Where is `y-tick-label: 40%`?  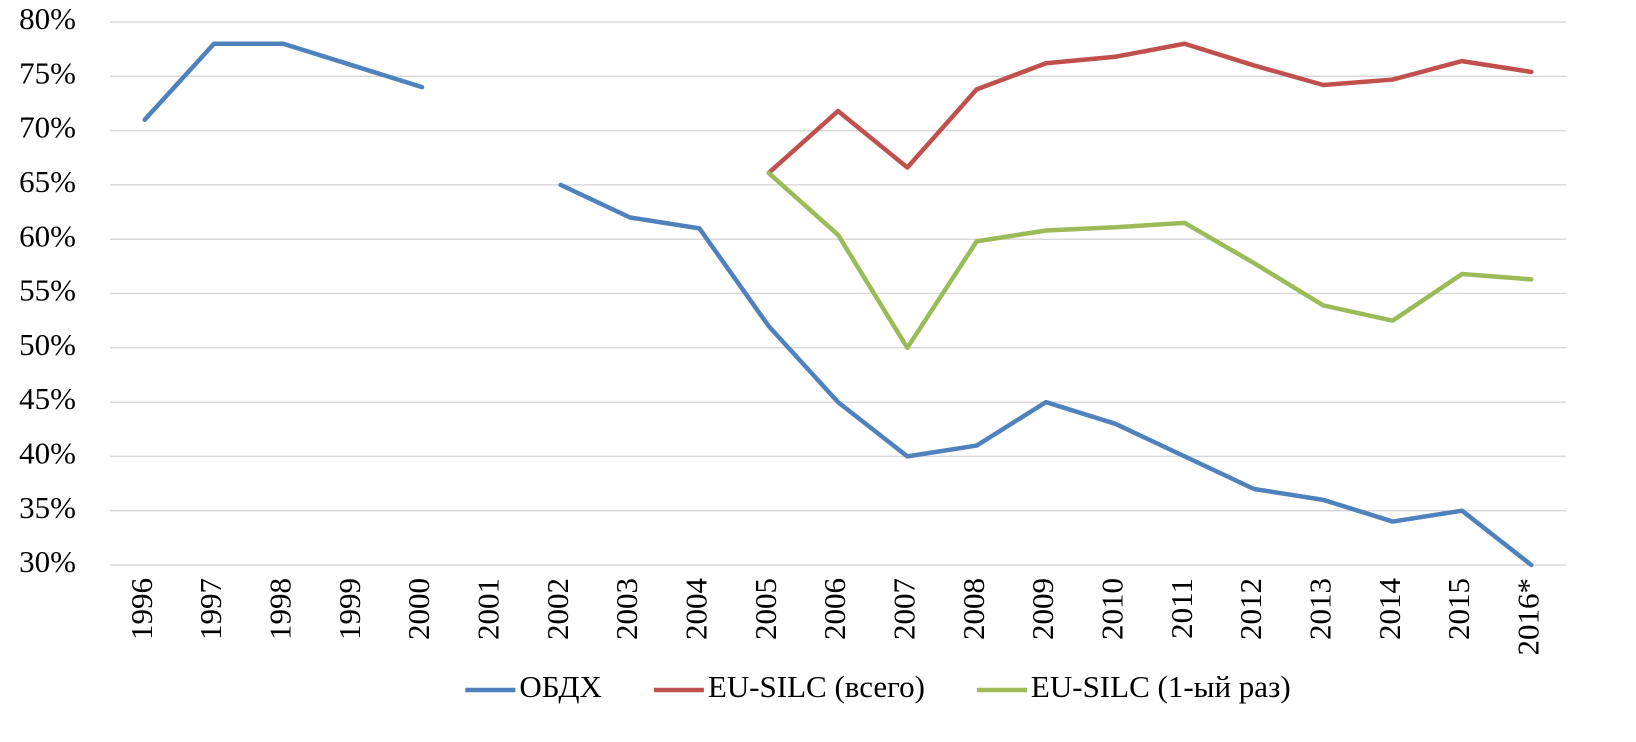
y-tick-label: 40% is located at coordinates (47, 453).